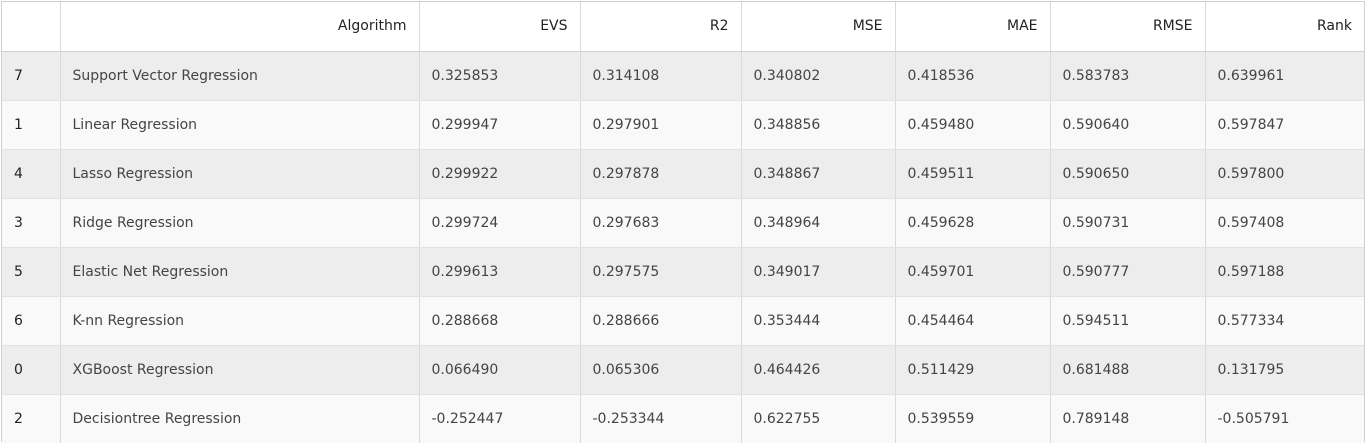 This screenshot has width=1366, height=444. What do you see at coordinates (239, 321) in the screenshot?
I see `cell-algorithm: K-nn Regression` at bounding box center [239, 321].